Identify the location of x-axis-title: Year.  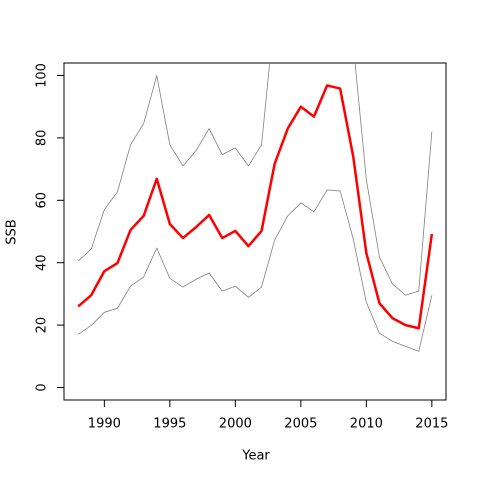
(255, 456).